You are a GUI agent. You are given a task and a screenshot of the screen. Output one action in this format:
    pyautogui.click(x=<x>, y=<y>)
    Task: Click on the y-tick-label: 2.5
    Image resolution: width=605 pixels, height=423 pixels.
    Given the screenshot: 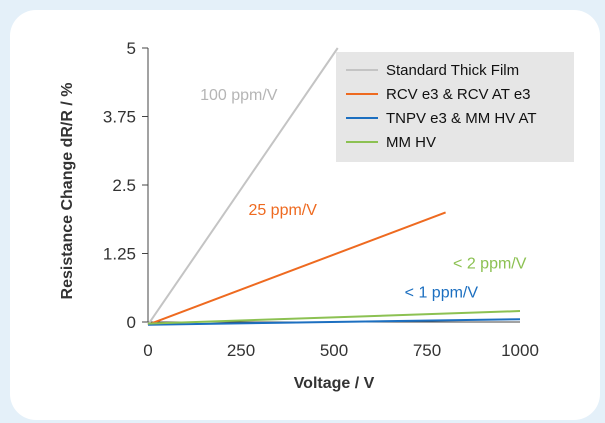 What is the action you would take?
    pyautogui.click(x=124, y=185)
    